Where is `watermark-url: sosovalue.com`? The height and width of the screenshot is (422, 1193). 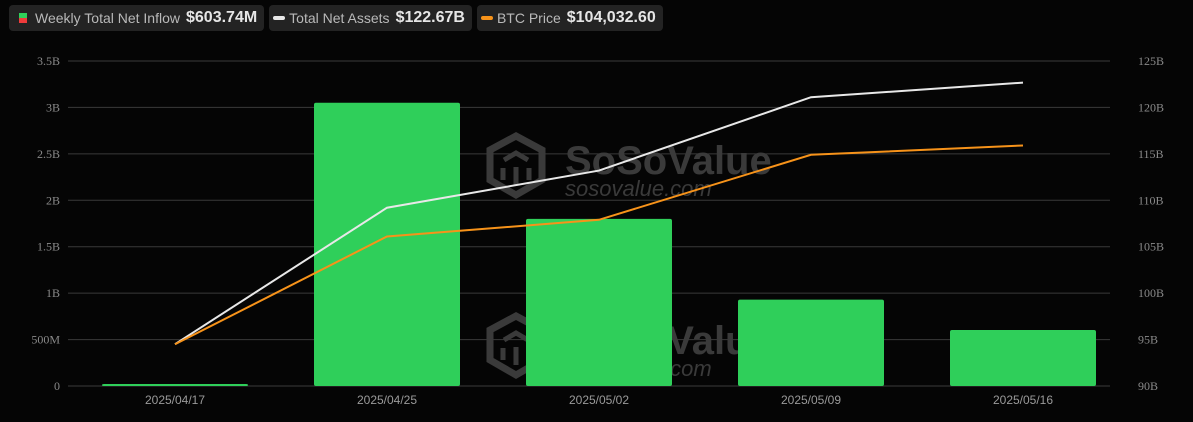 watermark-url: sosovalue.com is located at coordinates (638, 188).